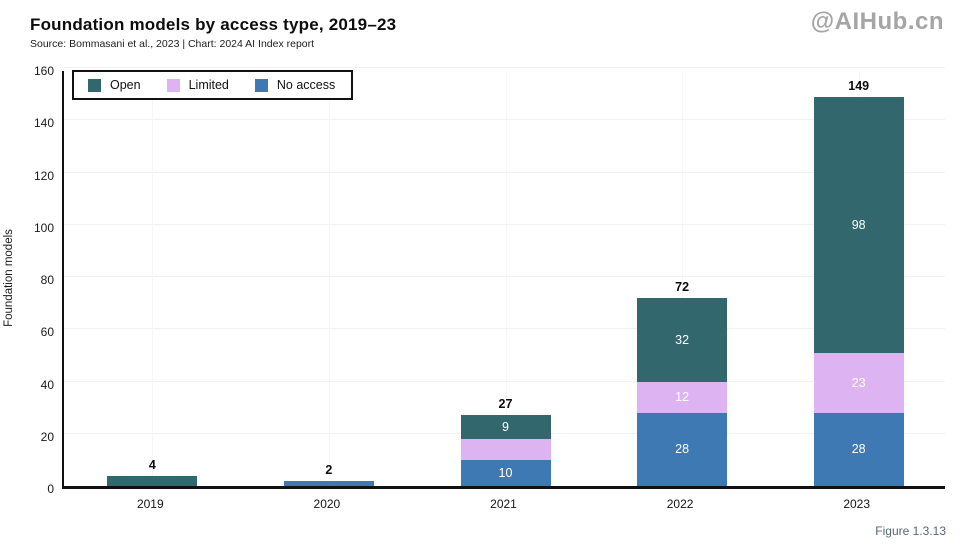  I want to click on bar-segment-open-2019, so click(152, 480).